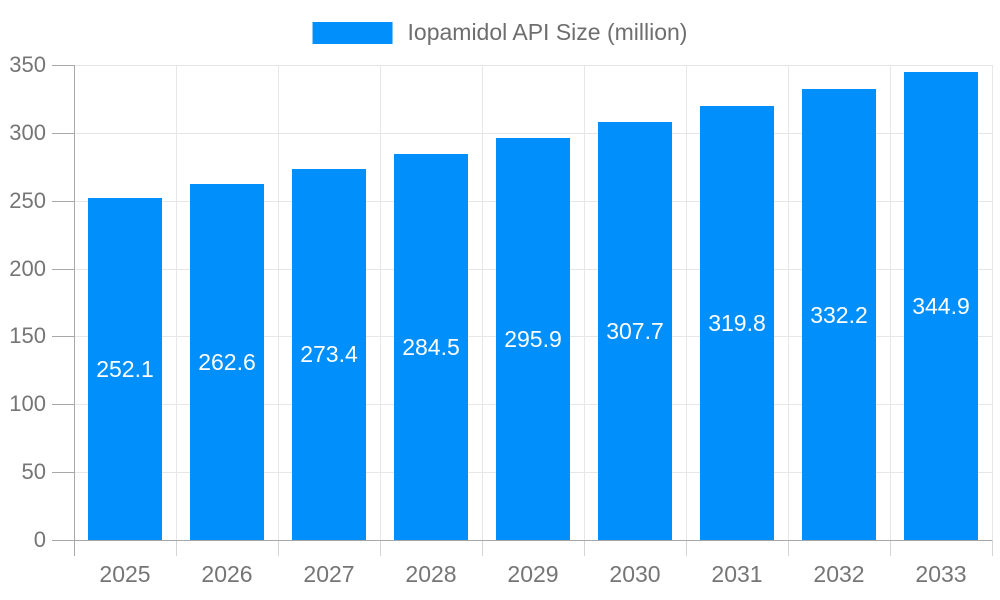 The width and height of the screenshot is (1000, 600). Describe the element at coordinates (33, 472) in the screenshot. I see `y-axis-label-50: 50` at that location.